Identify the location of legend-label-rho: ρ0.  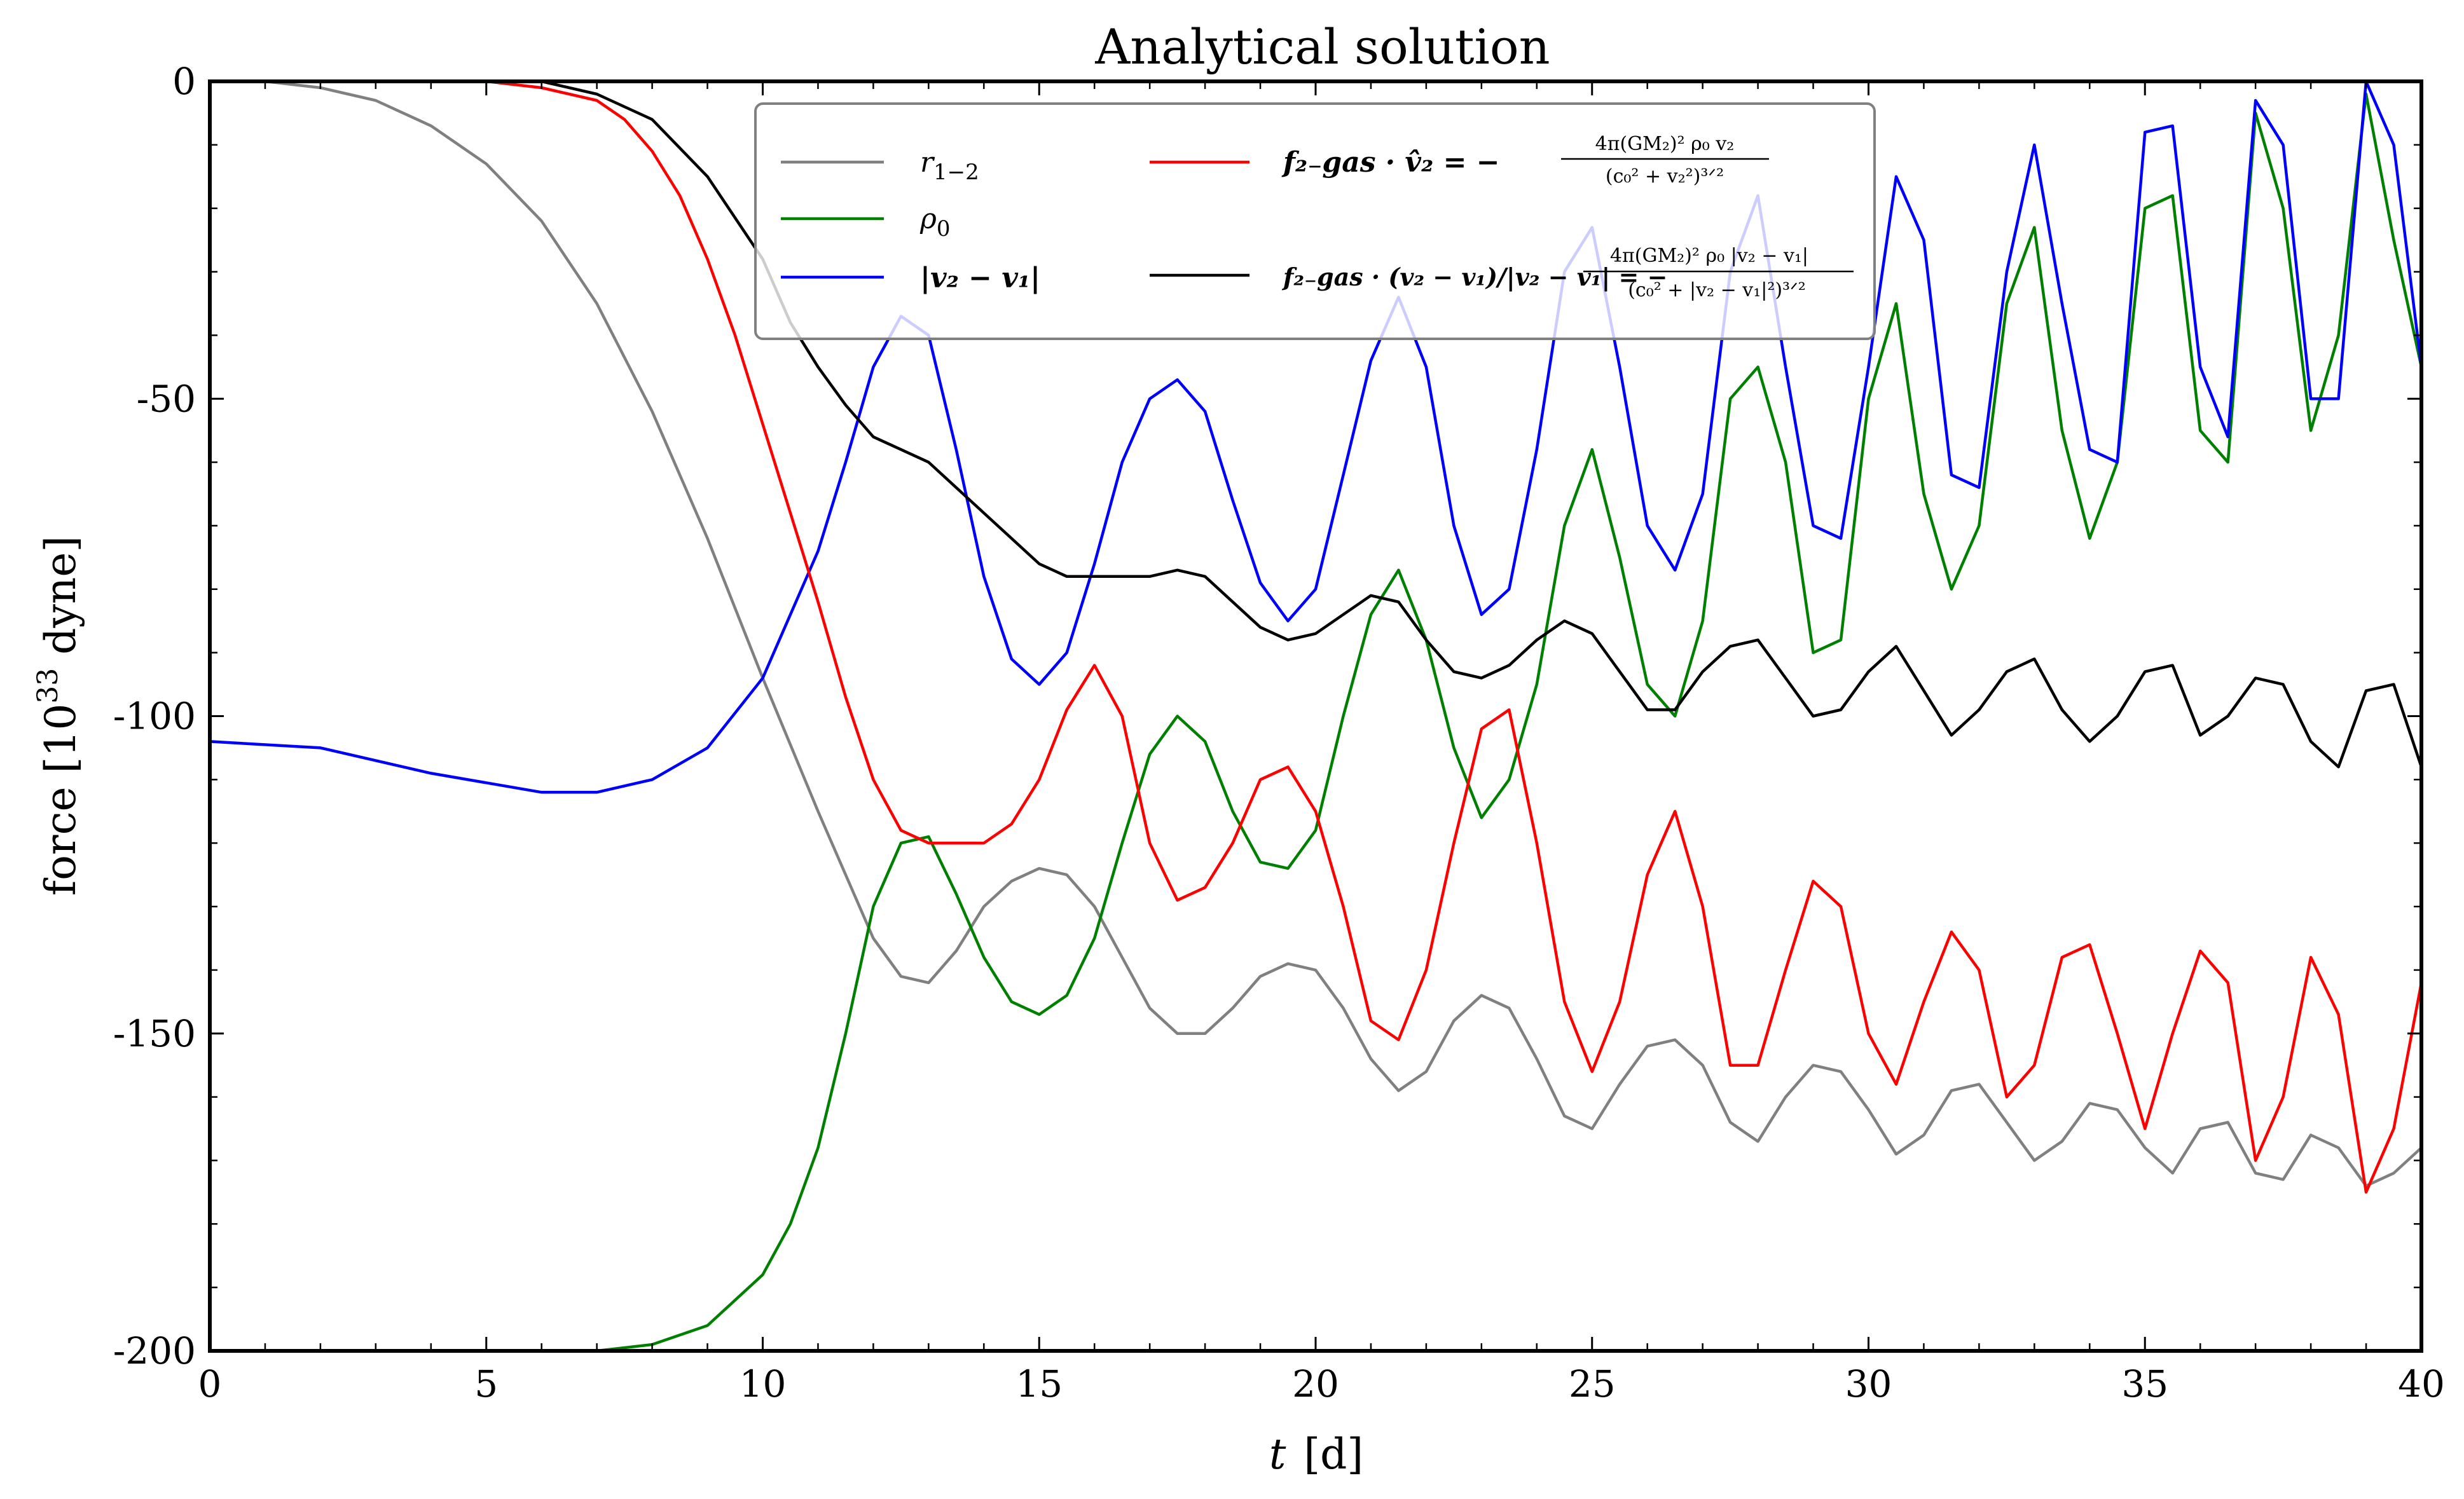
(935, 222).